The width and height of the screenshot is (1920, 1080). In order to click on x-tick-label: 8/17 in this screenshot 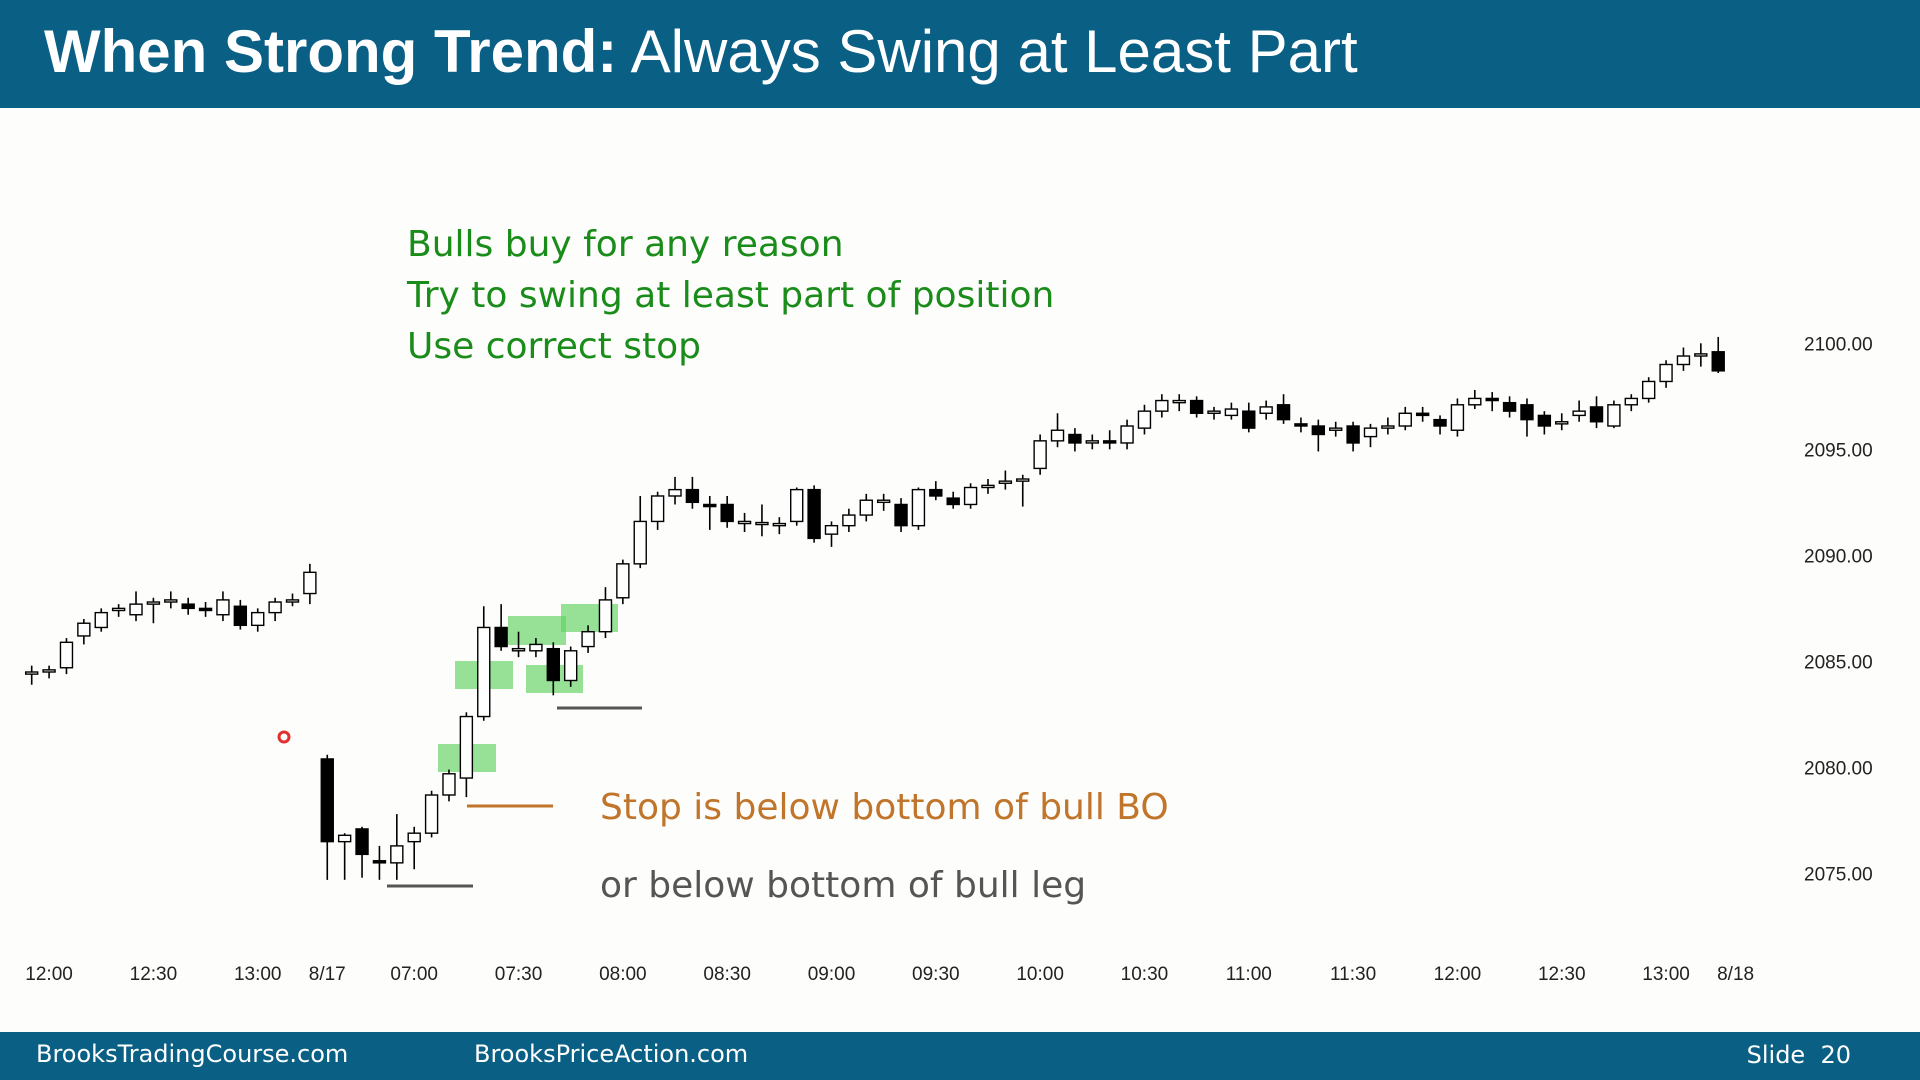, I will do `click(327, 974)`.